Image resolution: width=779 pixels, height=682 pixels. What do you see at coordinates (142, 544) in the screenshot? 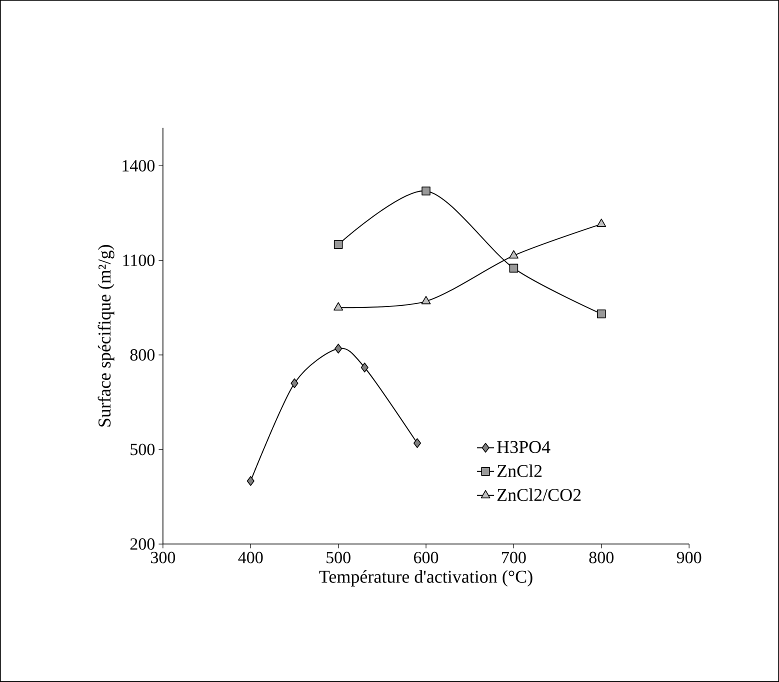
I see `y-tick-label: 200` at bounding box center [142, 544].